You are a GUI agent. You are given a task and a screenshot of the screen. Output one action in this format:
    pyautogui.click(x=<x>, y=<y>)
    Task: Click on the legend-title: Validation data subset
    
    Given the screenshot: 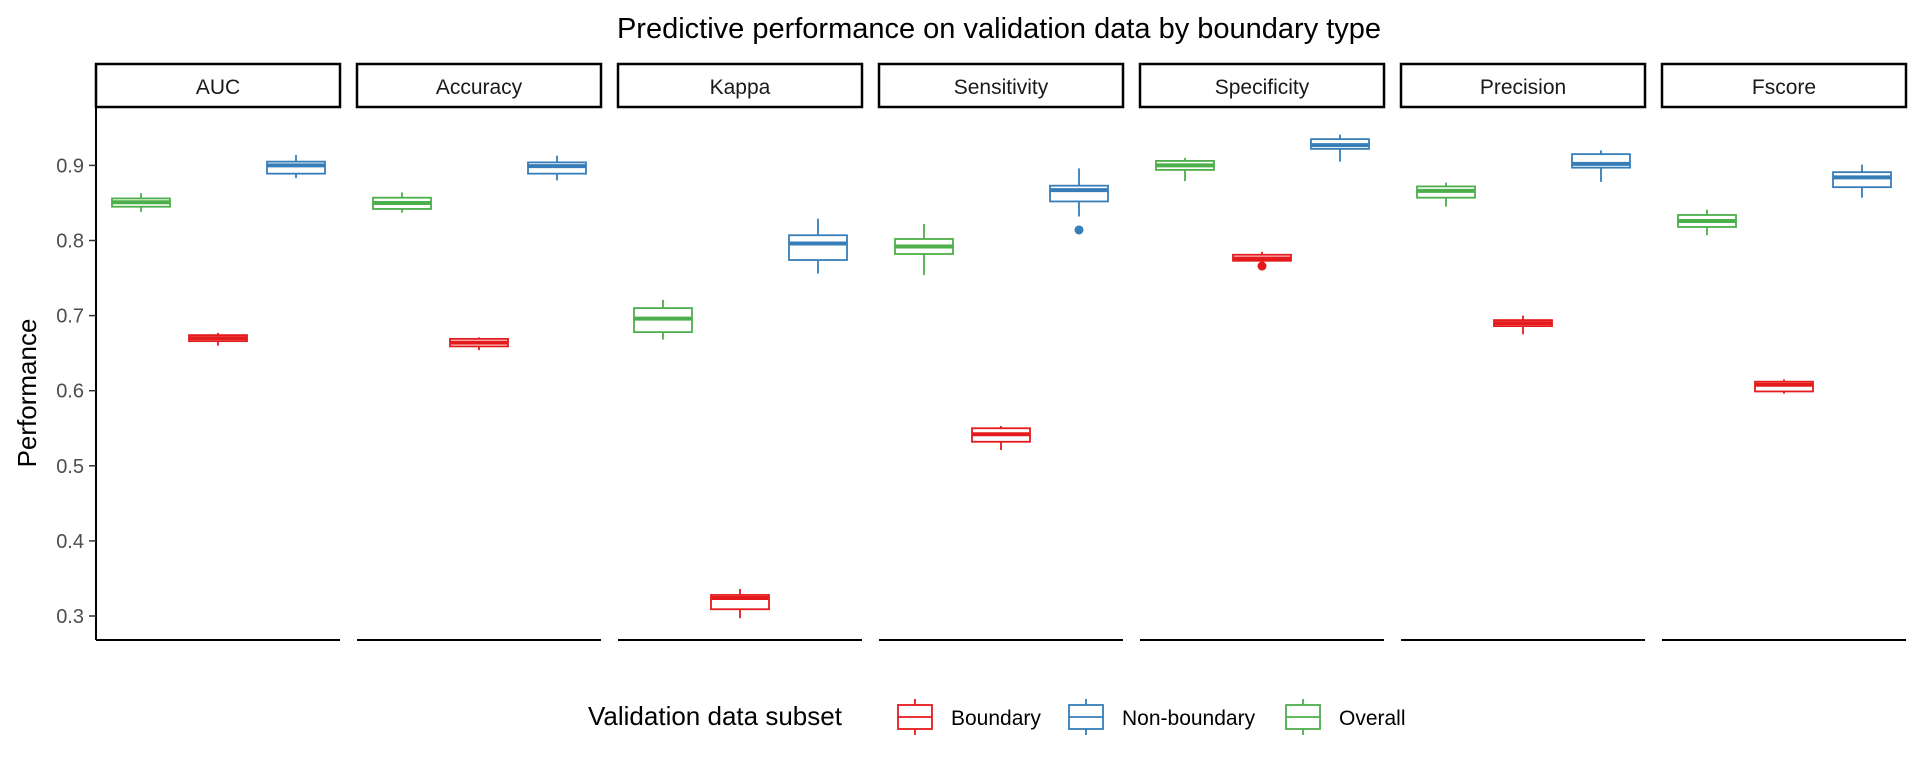 What is the action you would take?
    pyautogui.click(x=715, y=716)
    